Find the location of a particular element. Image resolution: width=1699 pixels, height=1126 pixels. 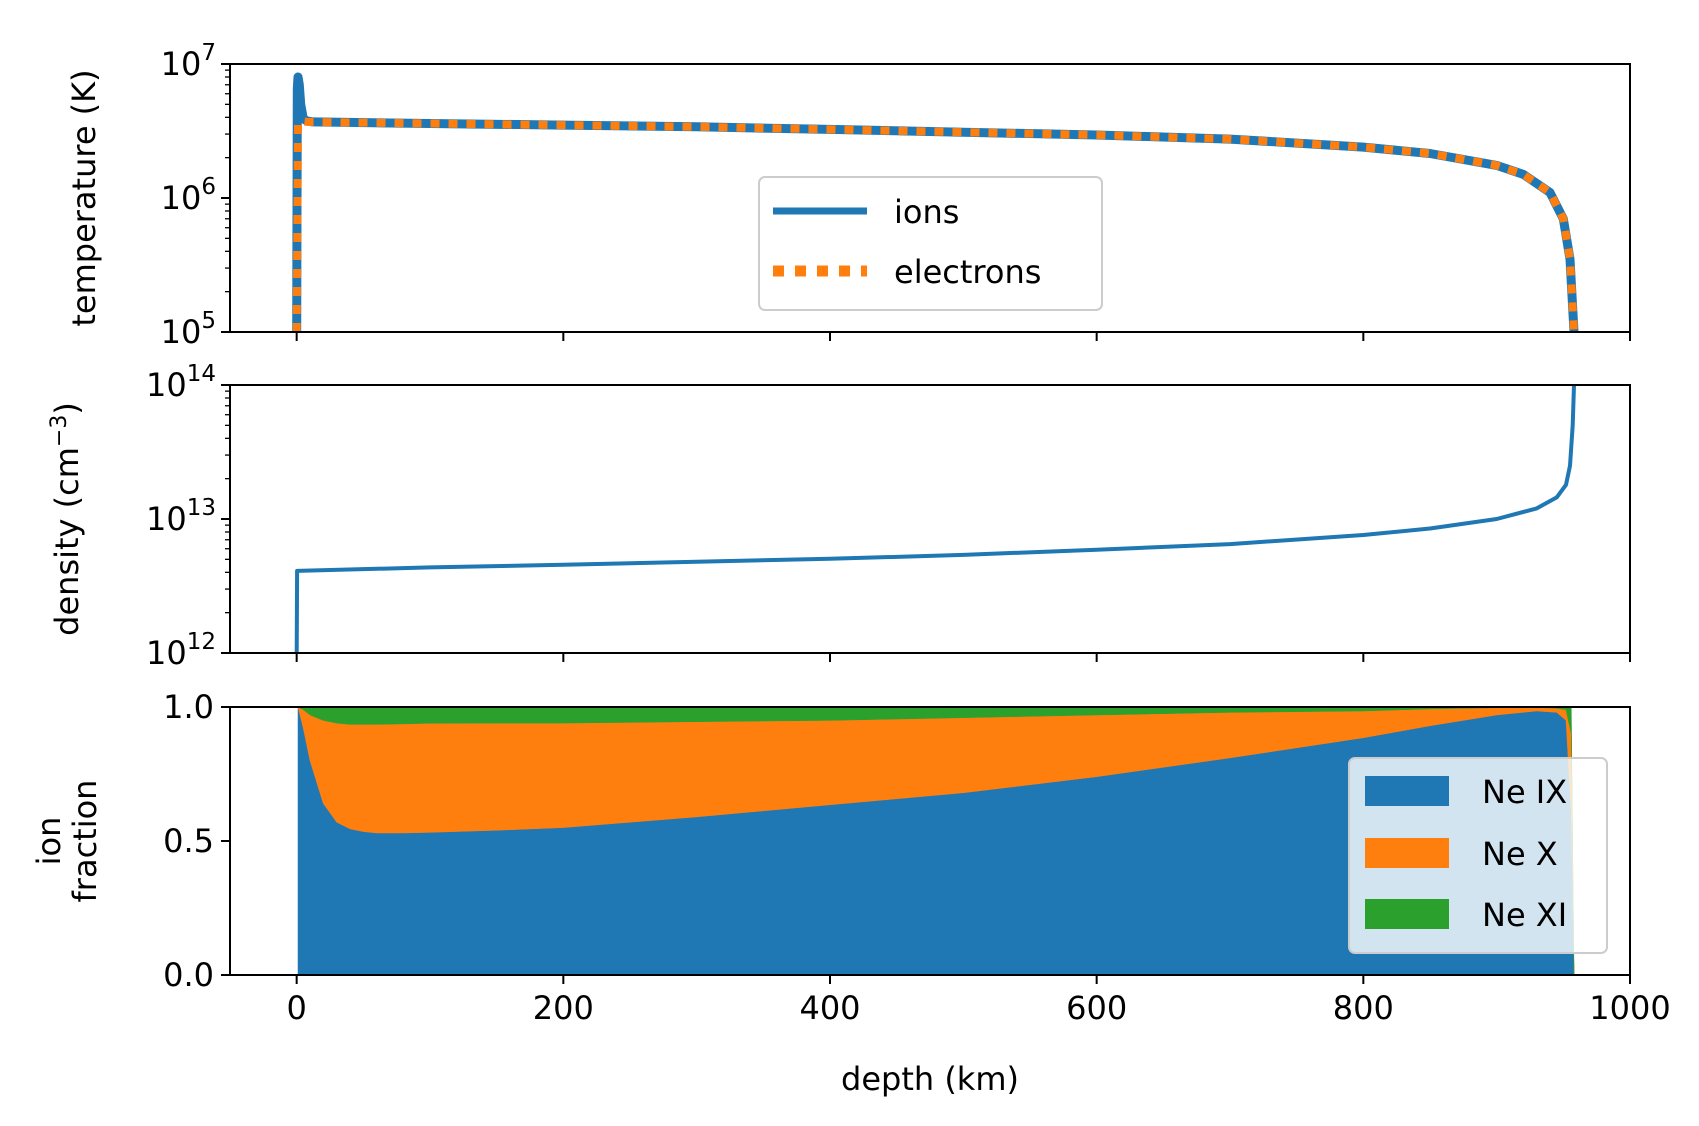

legend-ne-ix-swatch is located at coordinates (1407, 791).